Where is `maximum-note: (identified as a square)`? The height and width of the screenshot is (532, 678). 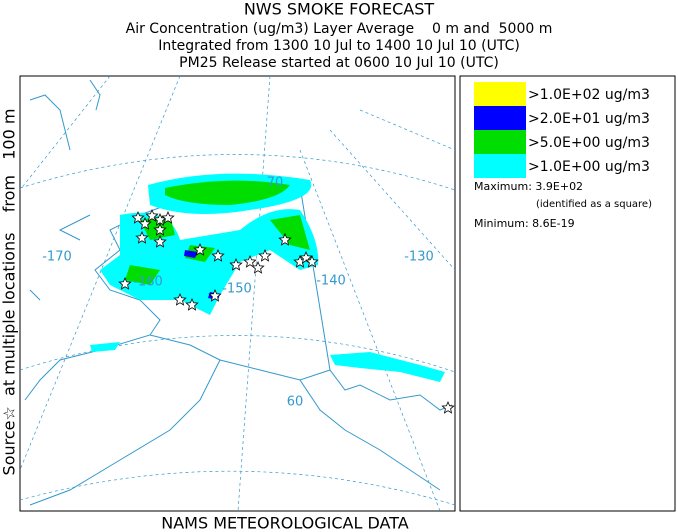
maximum-note: (identified as a square) is located at coordinates (594, 204).